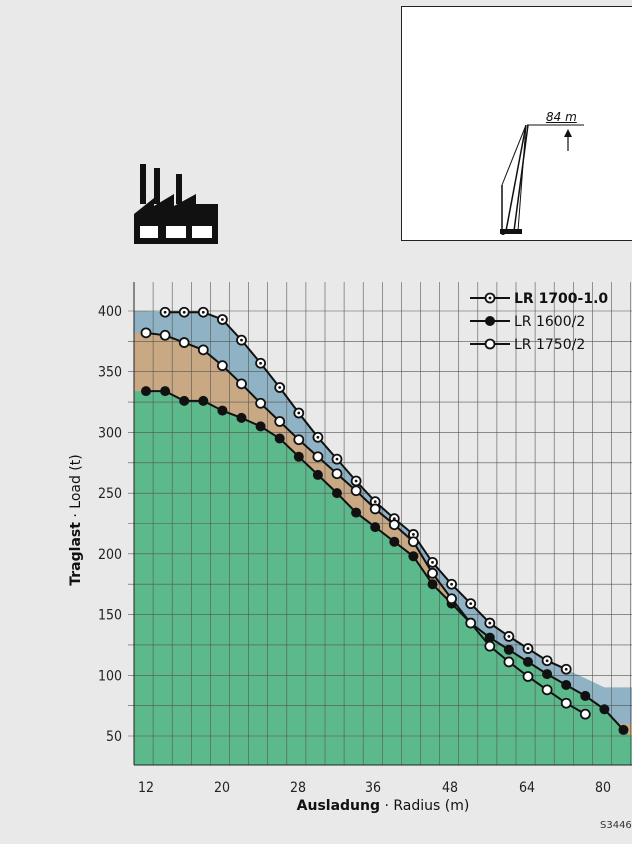 This screenshot has height=844, width=632. Describe the element at coordinates (222, 788) in the screenshot. I see `x-tick-label: 20` at that location.